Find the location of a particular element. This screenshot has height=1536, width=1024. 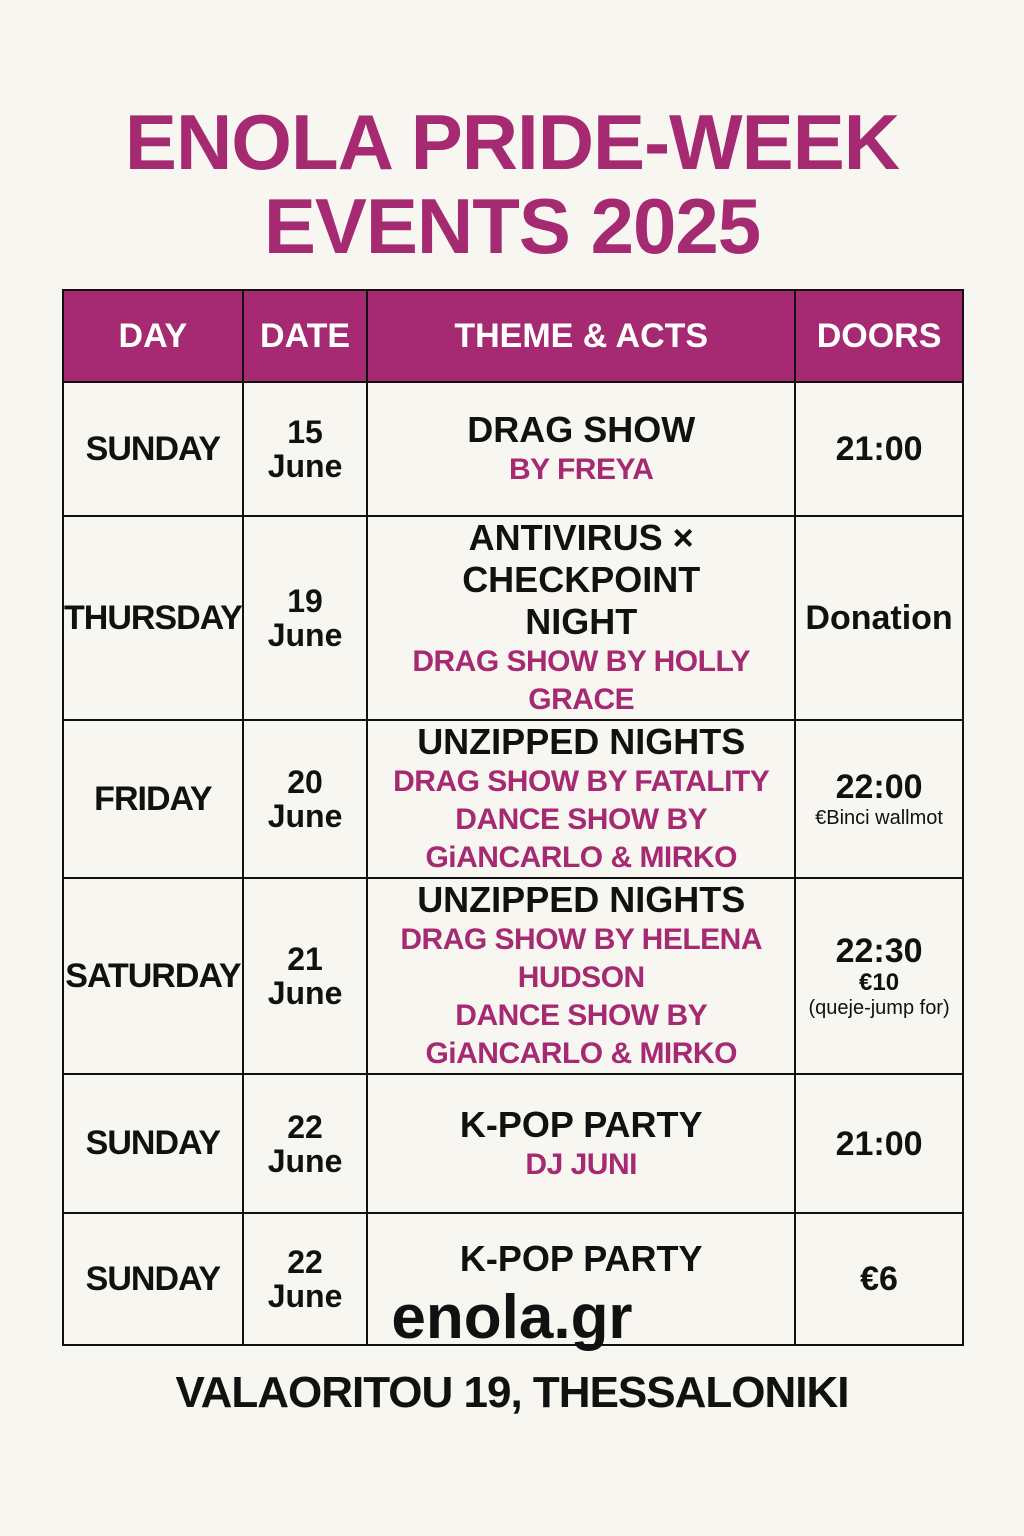

act: DRAG SHOW BY FATALITY is located at coordinates (581, 781).